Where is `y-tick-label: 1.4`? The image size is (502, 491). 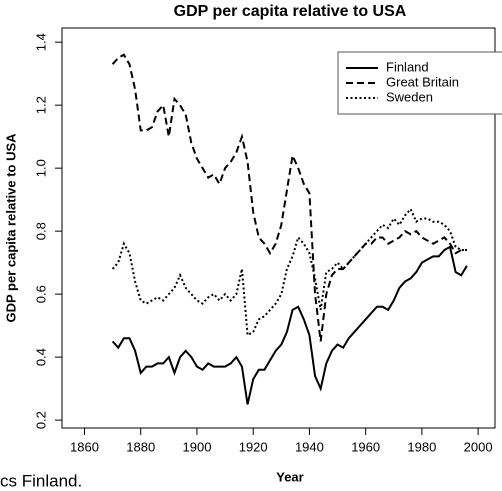
y-tick-label: 1.4 is located at coordinates (40, 42).